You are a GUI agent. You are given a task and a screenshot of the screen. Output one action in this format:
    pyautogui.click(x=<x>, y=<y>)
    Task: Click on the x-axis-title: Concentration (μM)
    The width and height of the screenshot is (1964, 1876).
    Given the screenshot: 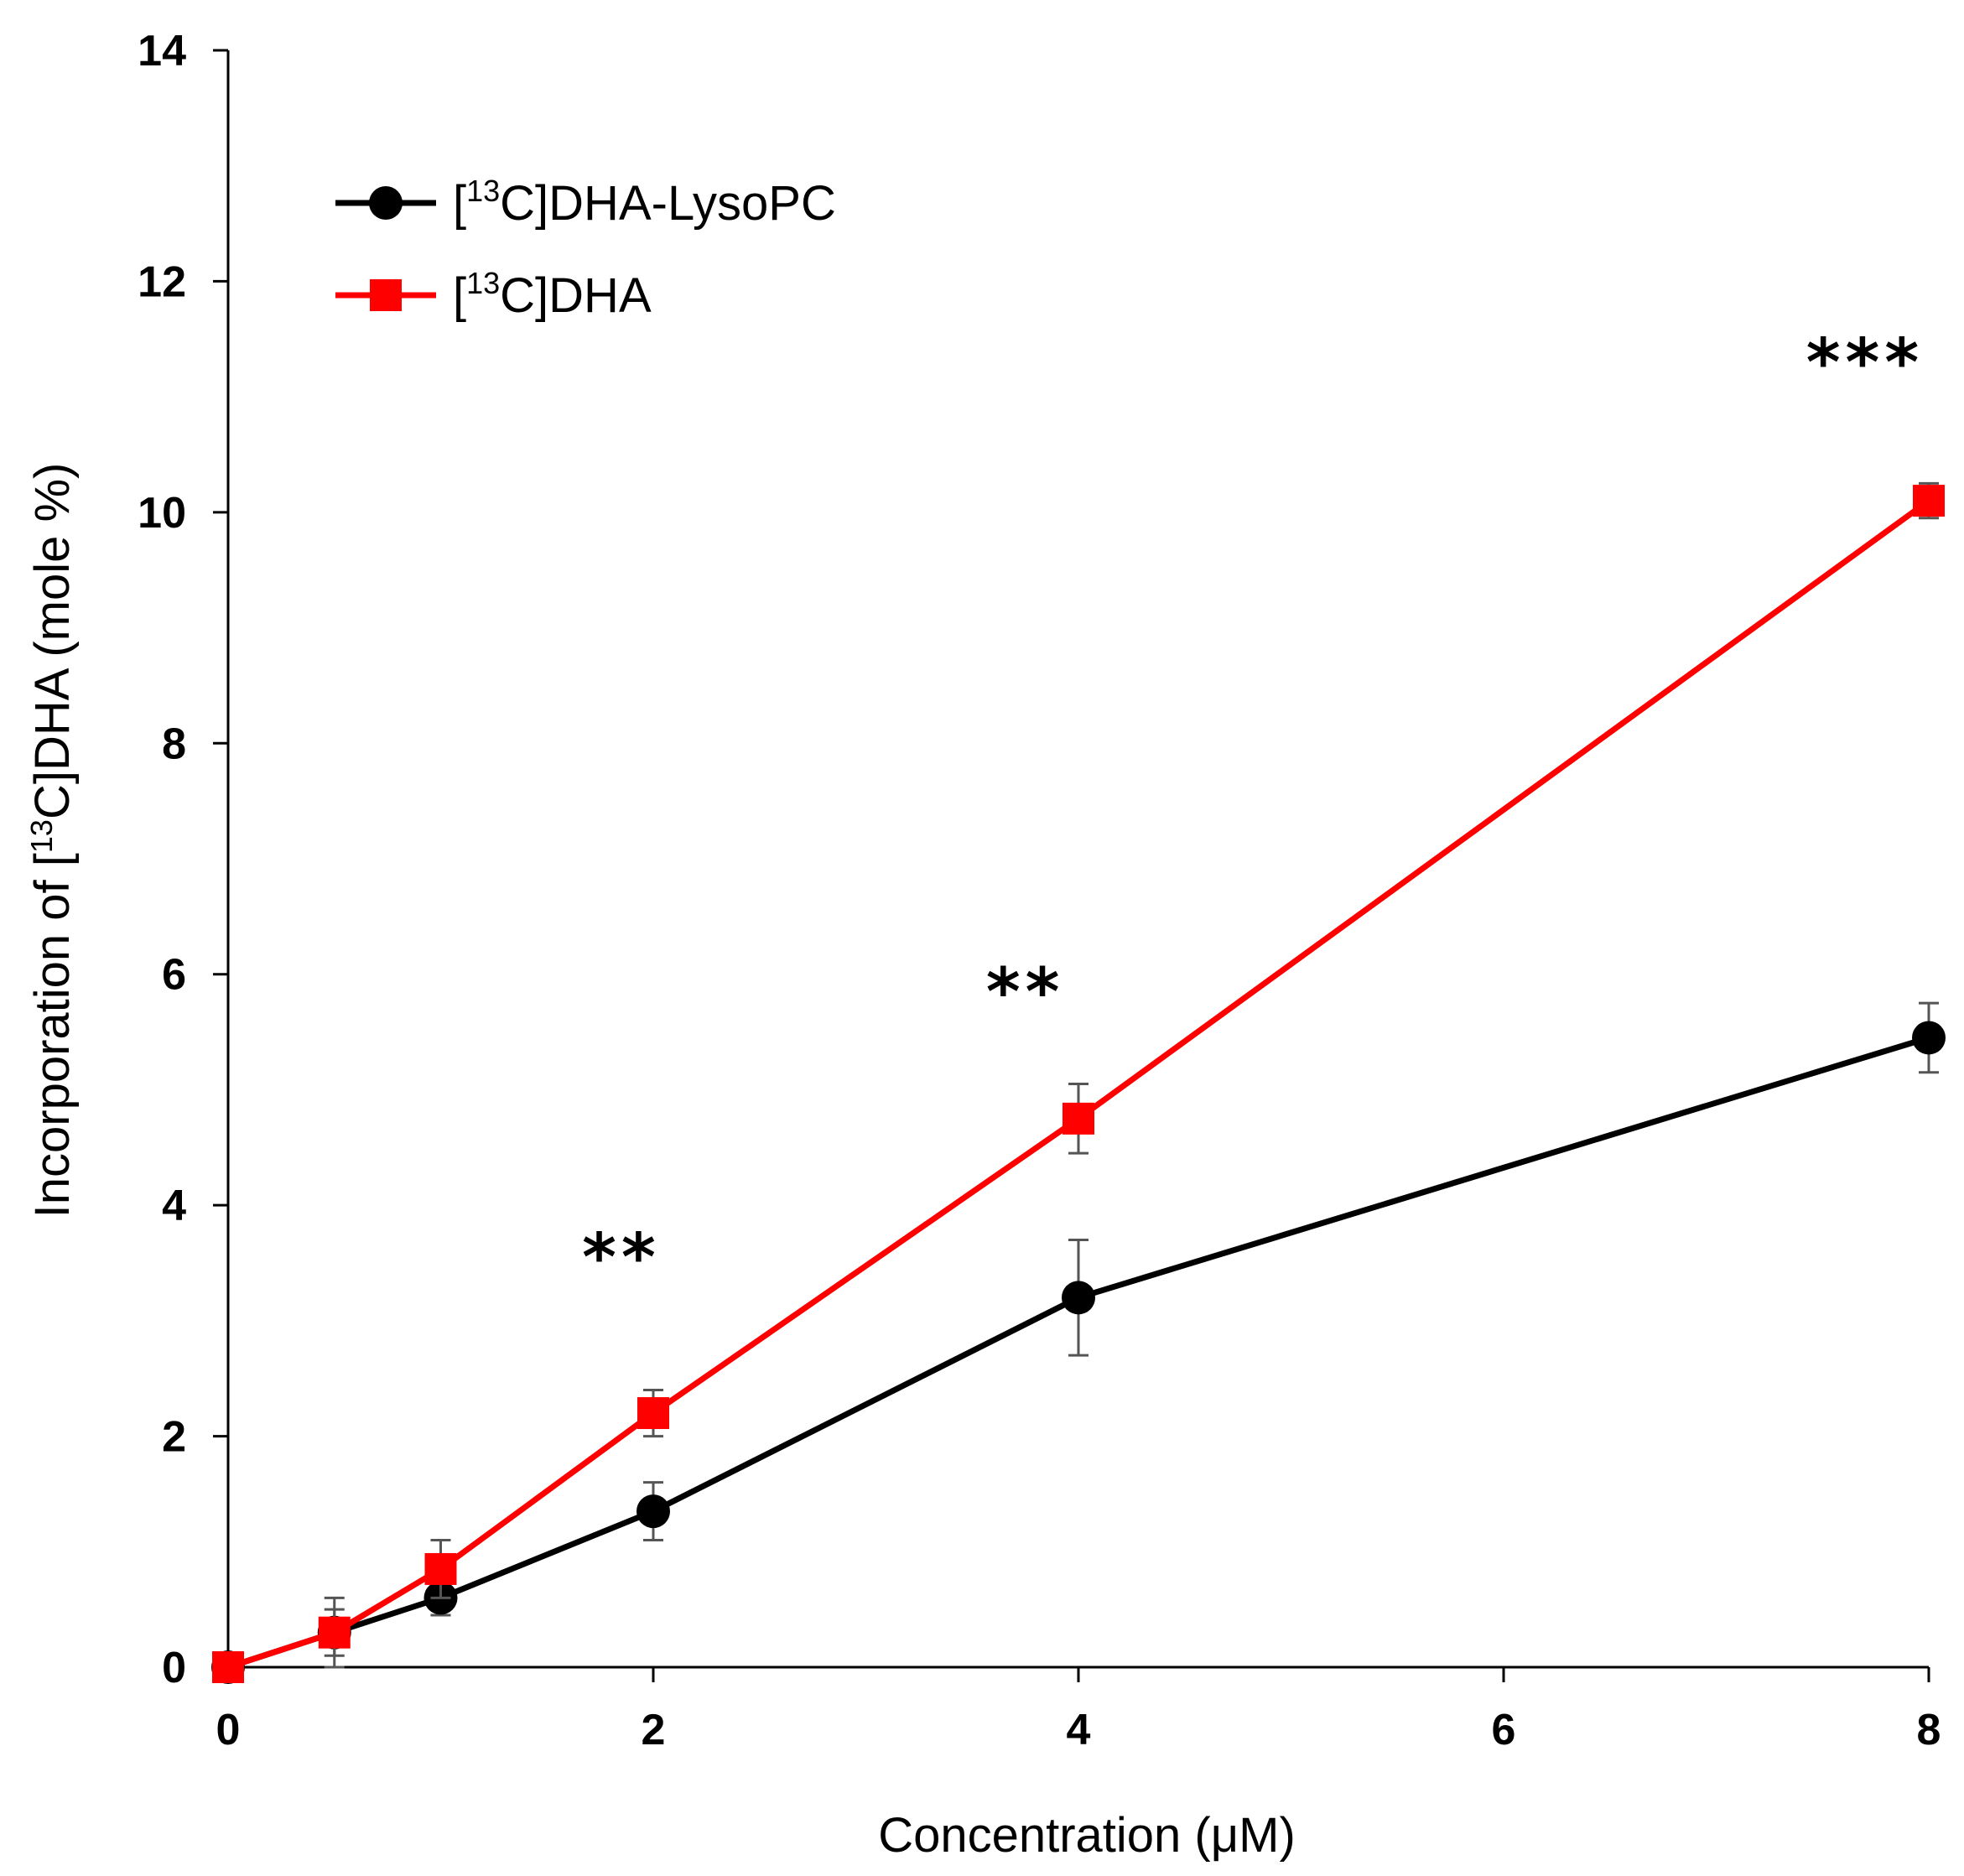 What is the action you would take?
    pyautogui.click(x=1087, y=1836)
    